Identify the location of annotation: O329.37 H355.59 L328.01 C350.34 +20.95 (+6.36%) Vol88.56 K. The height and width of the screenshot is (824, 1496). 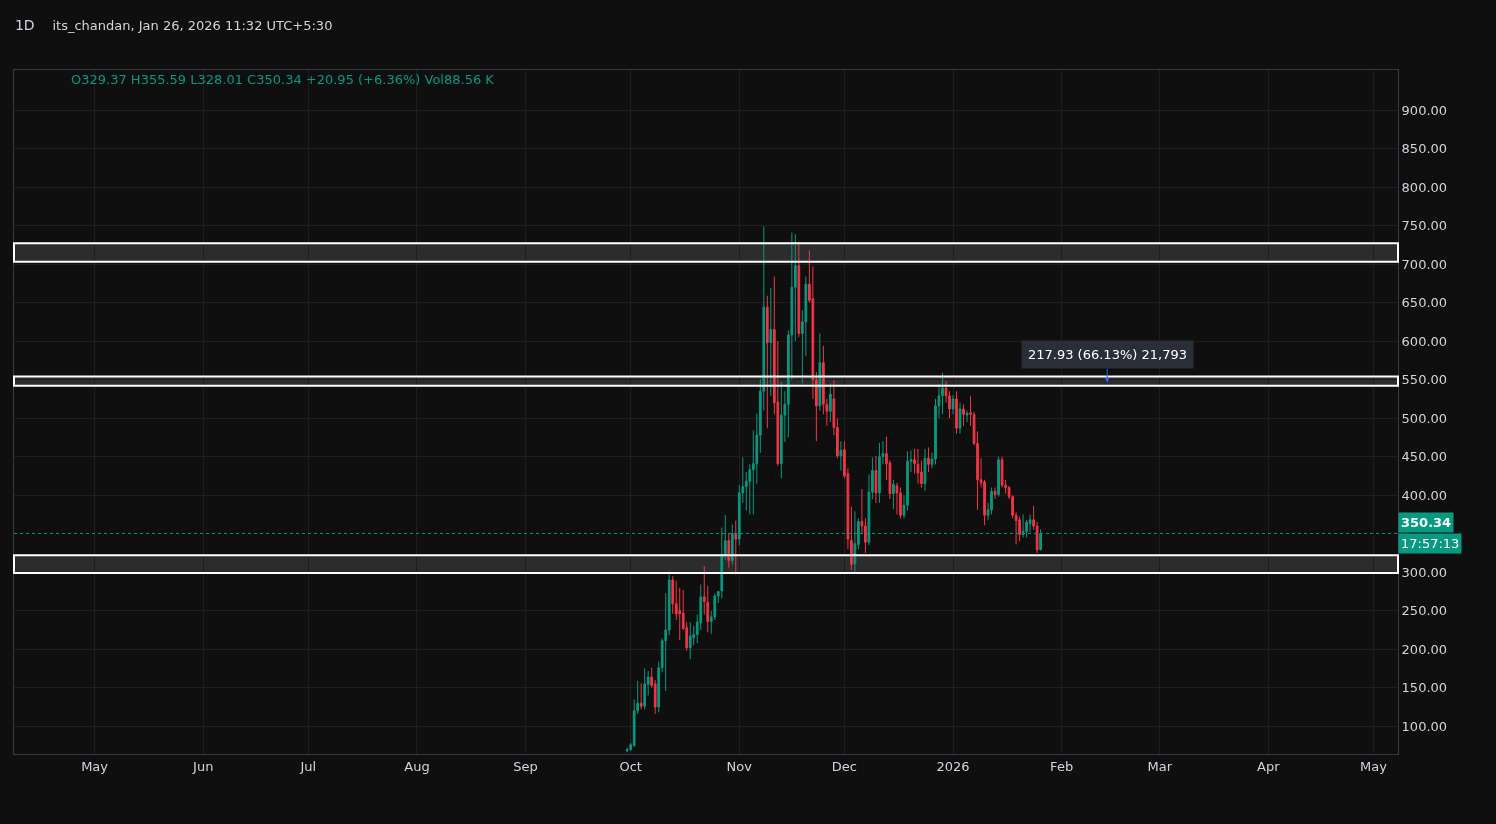
(283, 79).